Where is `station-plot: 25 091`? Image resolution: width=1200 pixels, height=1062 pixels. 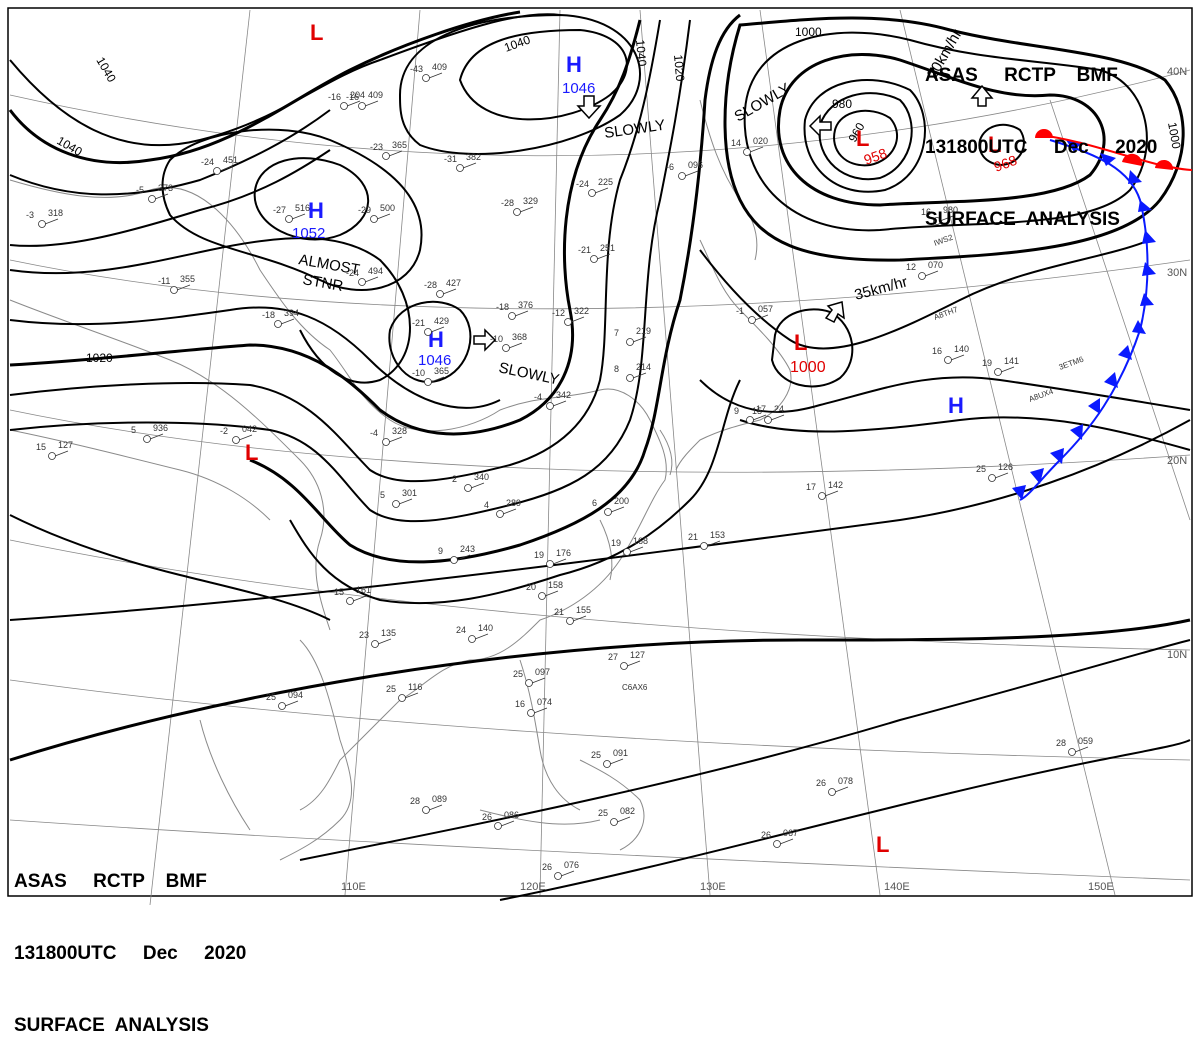
station-plot: 25 091 is located at coordinates (609, 758).